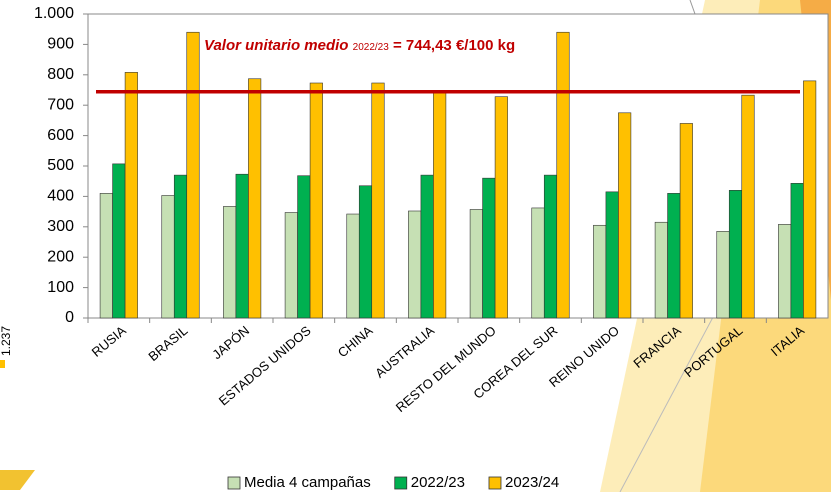  I want to click on x-tick-label: CHINA, so click(355, 342).